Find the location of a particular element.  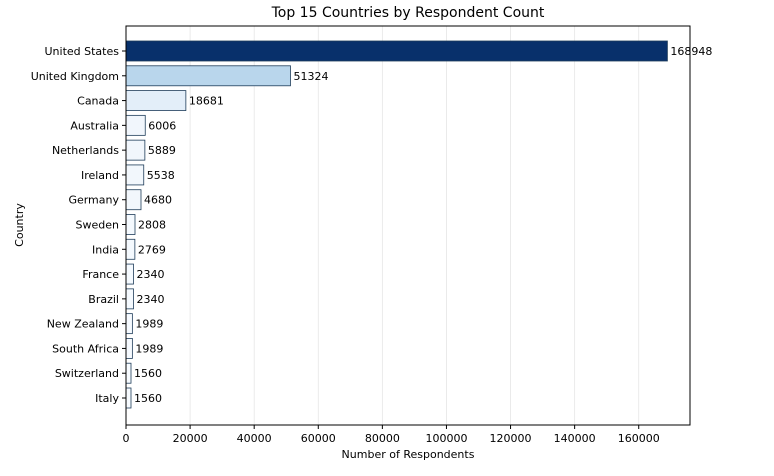

data-label: 5889 is located at coordinates (162, 150).